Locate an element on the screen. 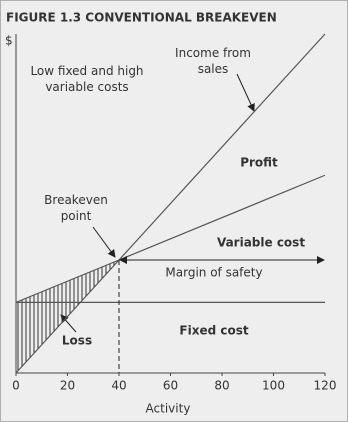 This screenshot has height=422, width=348. breakeven-arrow is located at coordinates (104, 242).